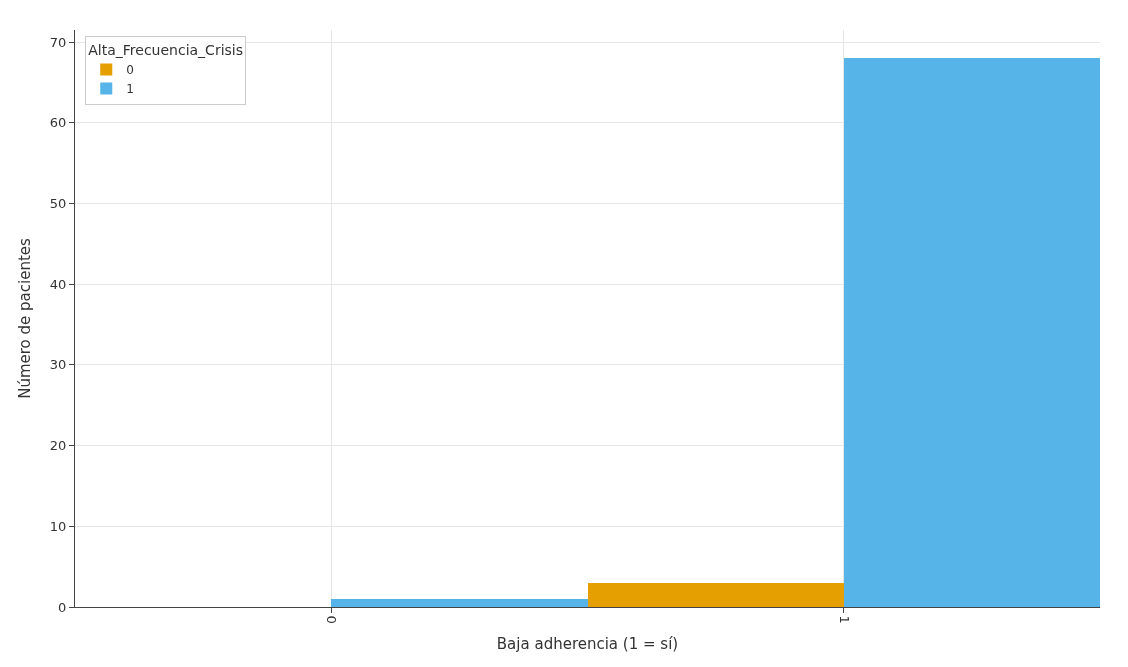  Describe the element at coordinates (130, 70) in the screenshot. I see `legend-label: 0` at that location.